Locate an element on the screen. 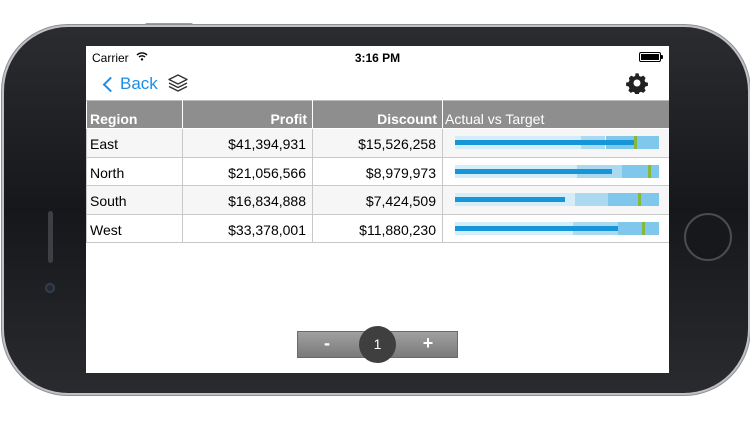 The height and width of the screenshot is (422, 750). column-header-actual-vs-target: Actual vs Target is located at coordinates (555, 114).